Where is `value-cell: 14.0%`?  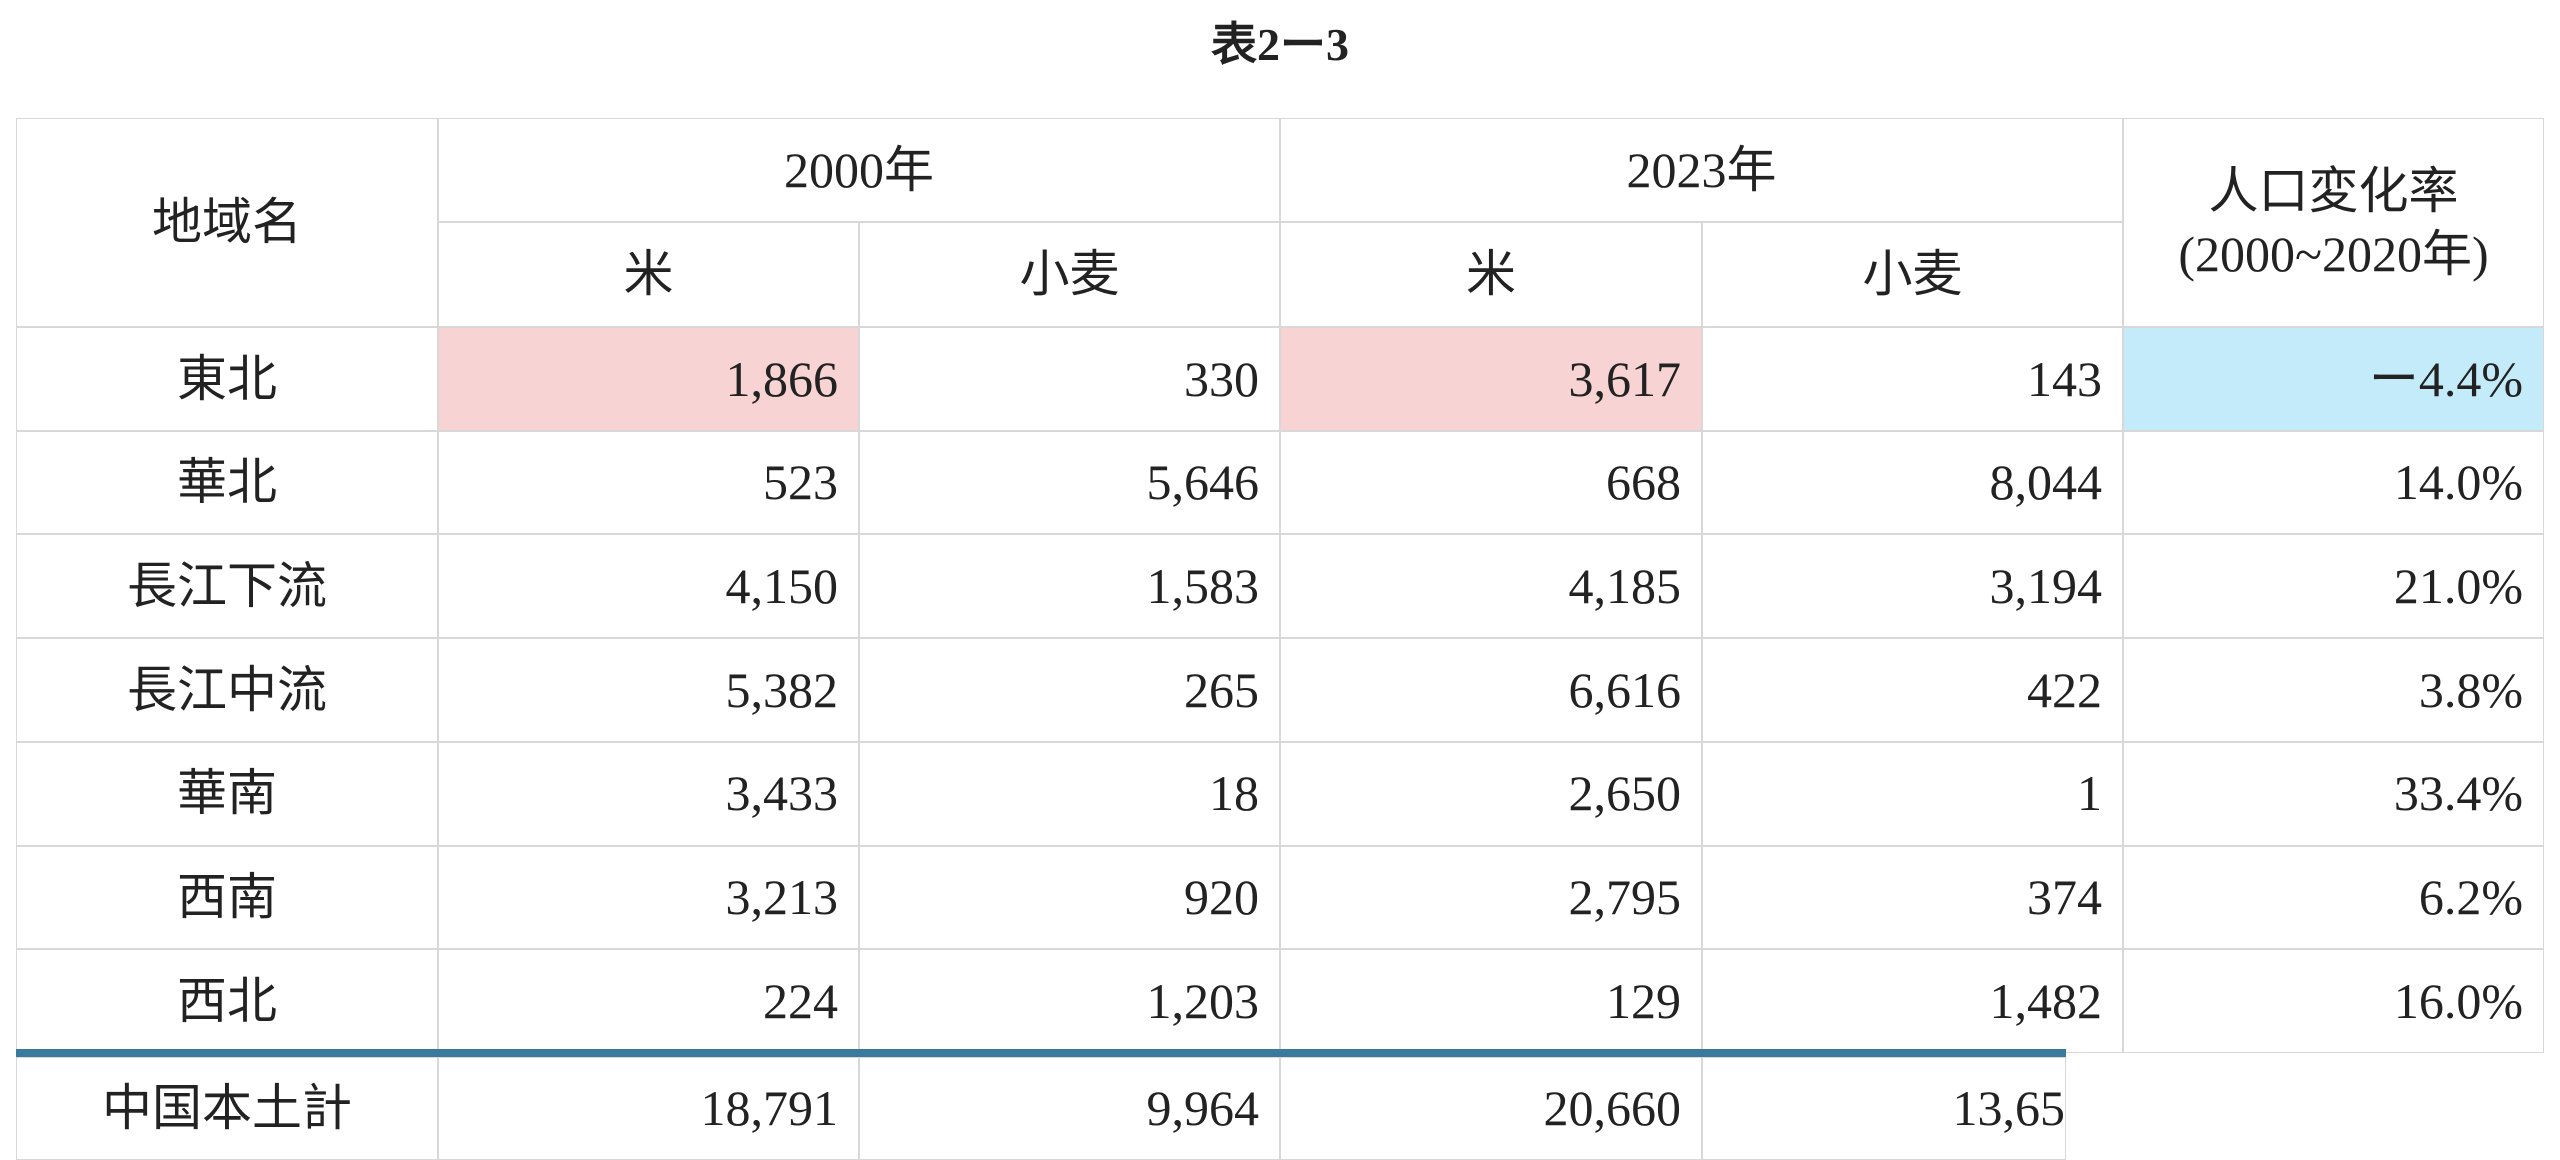 value-cell: 14.0% is located at coordinates (2333, 482).